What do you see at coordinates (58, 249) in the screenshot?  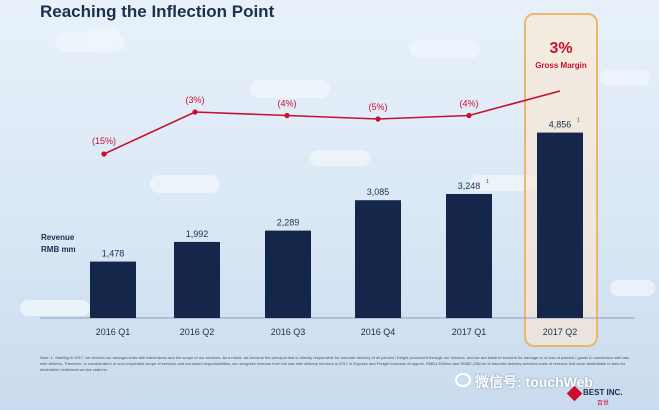 I see `revenue-label-line2: RMB mm` at bounding box center [58, 249].